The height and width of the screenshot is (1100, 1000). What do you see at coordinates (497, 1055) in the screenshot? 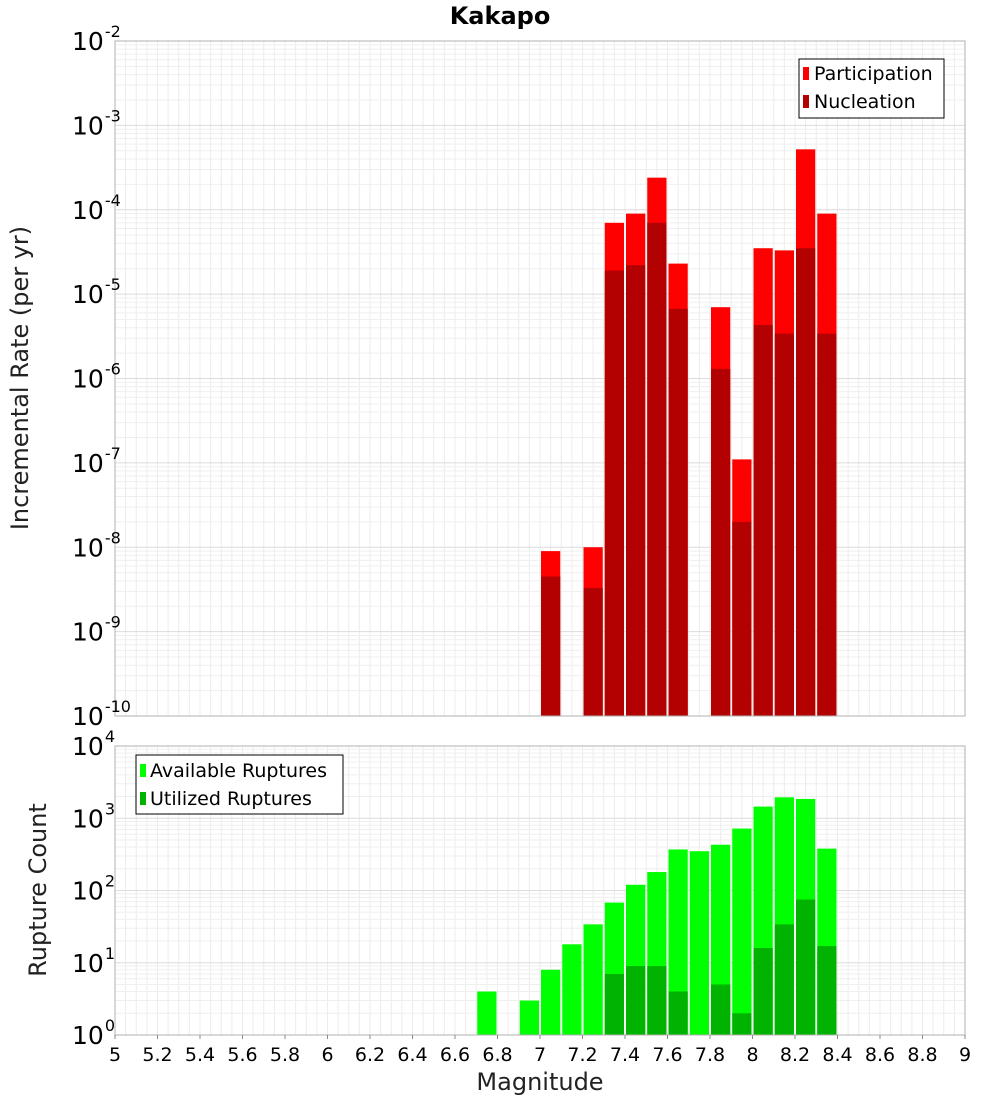
I see `x-tick-label: 6.8` at bounding box center [497, 1055].